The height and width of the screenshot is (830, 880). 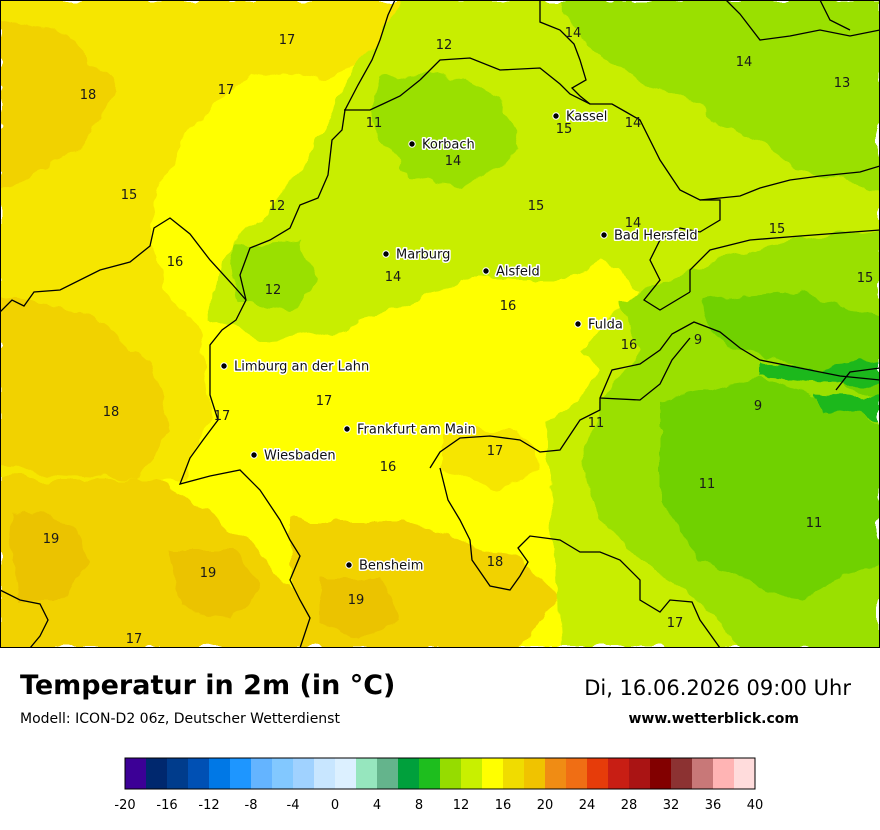 I want to click on city-label: Limburg an der Lahn, so click(x=301, y=367).